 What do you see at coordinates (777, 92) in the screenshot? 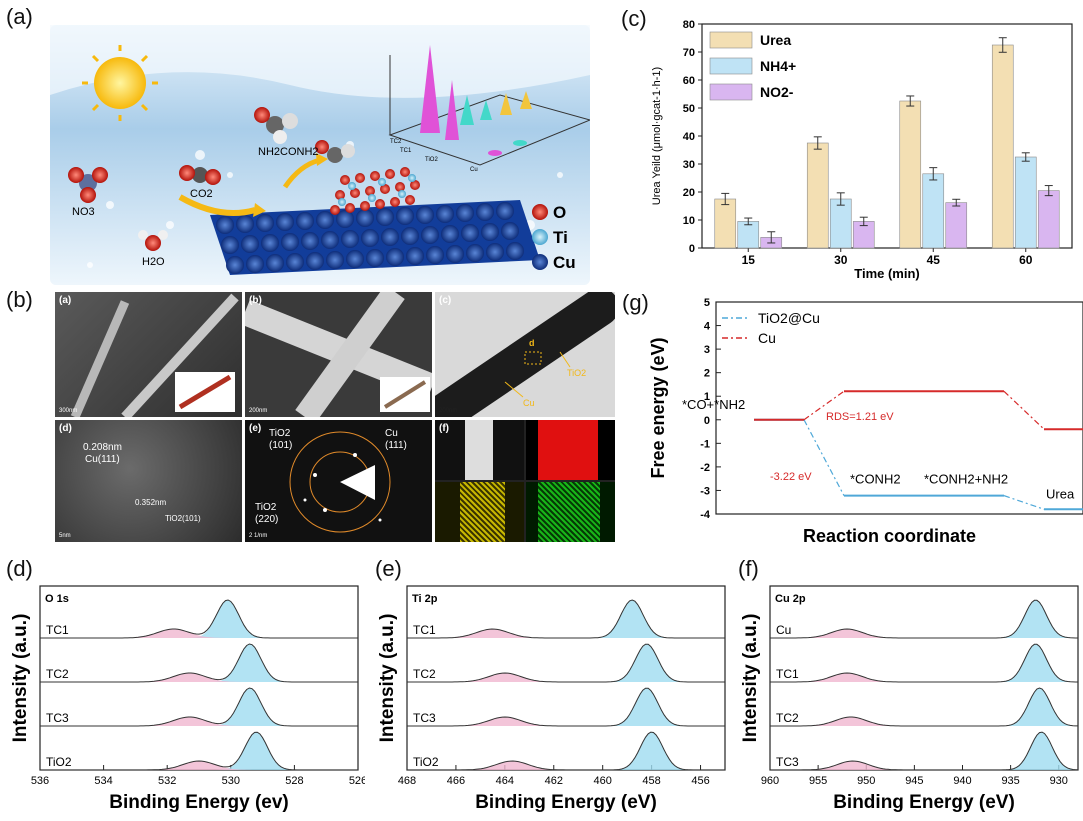
I see `legend-label: NO2-` at bounding box center [777, 92].